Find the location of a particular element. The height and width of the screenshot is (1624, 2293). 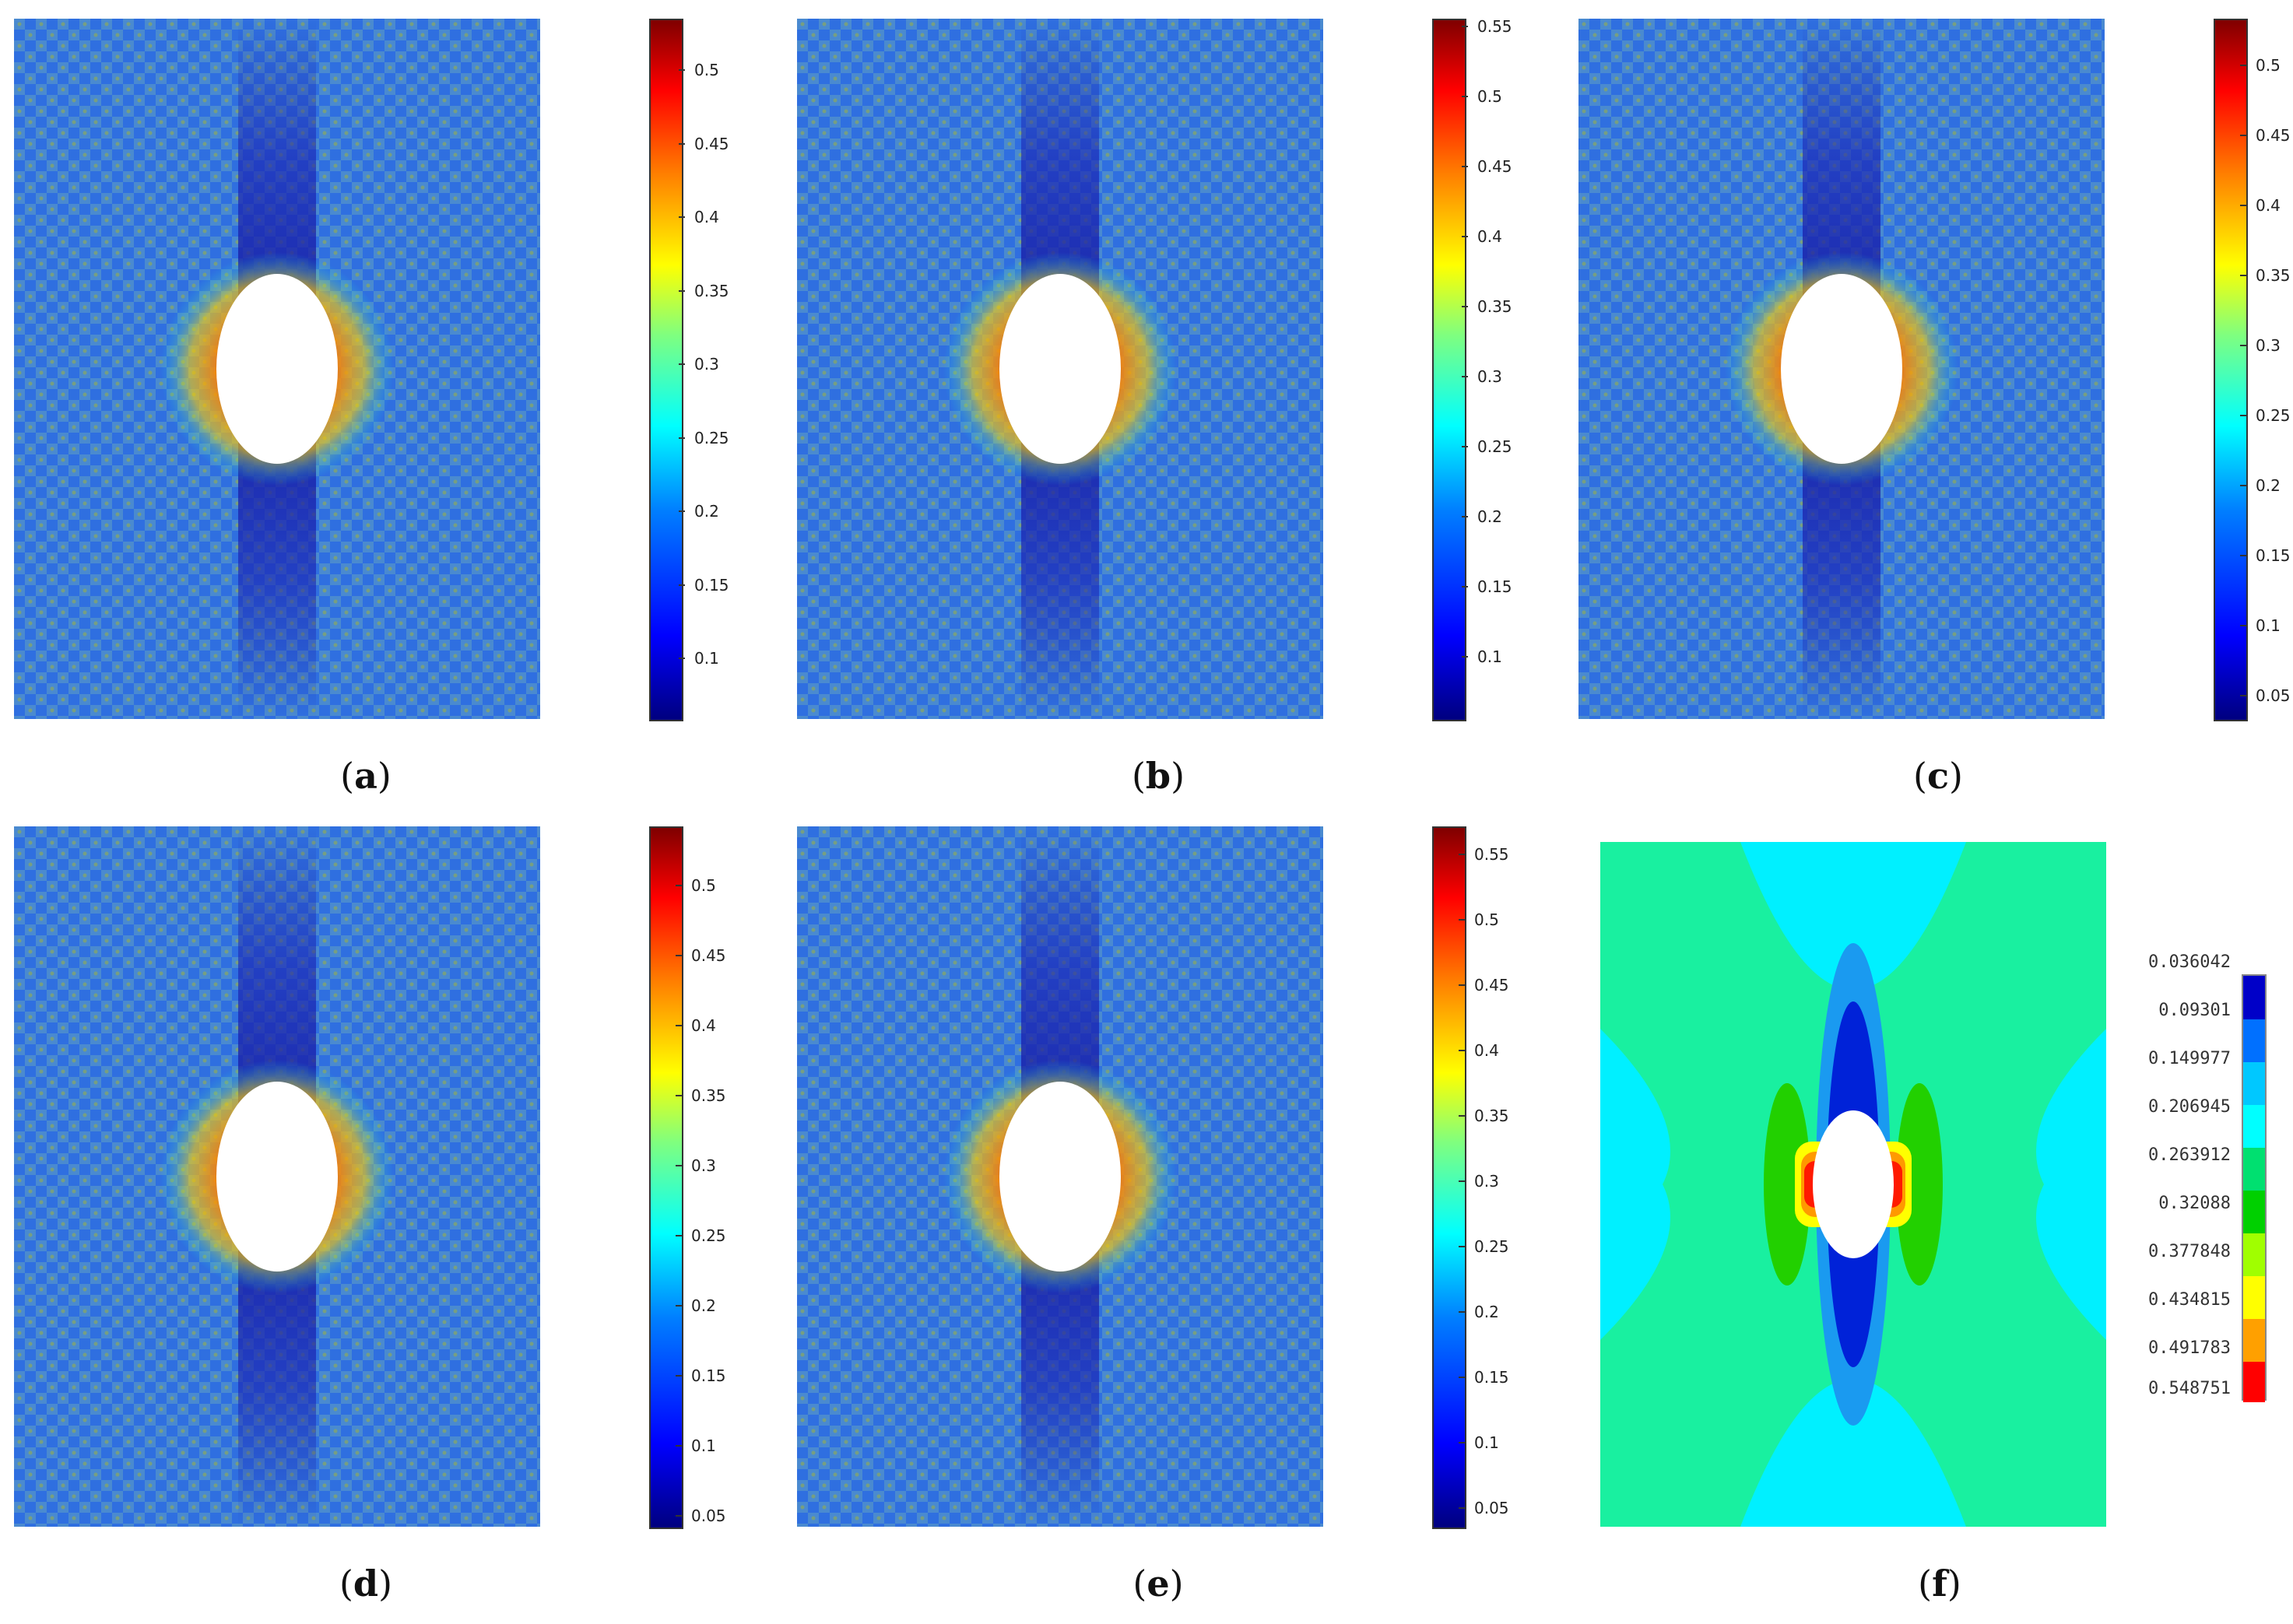

legend-label-f: 0.548751 is located at coordinates (2190, 1389).